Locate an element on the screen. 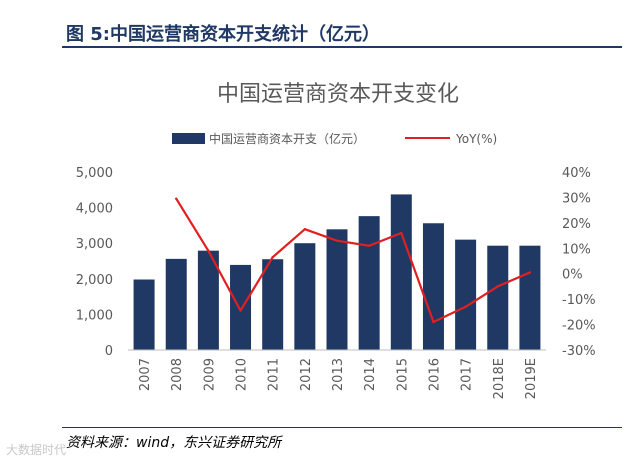  yoy-point-2017 is located at coordinates (465, 306).